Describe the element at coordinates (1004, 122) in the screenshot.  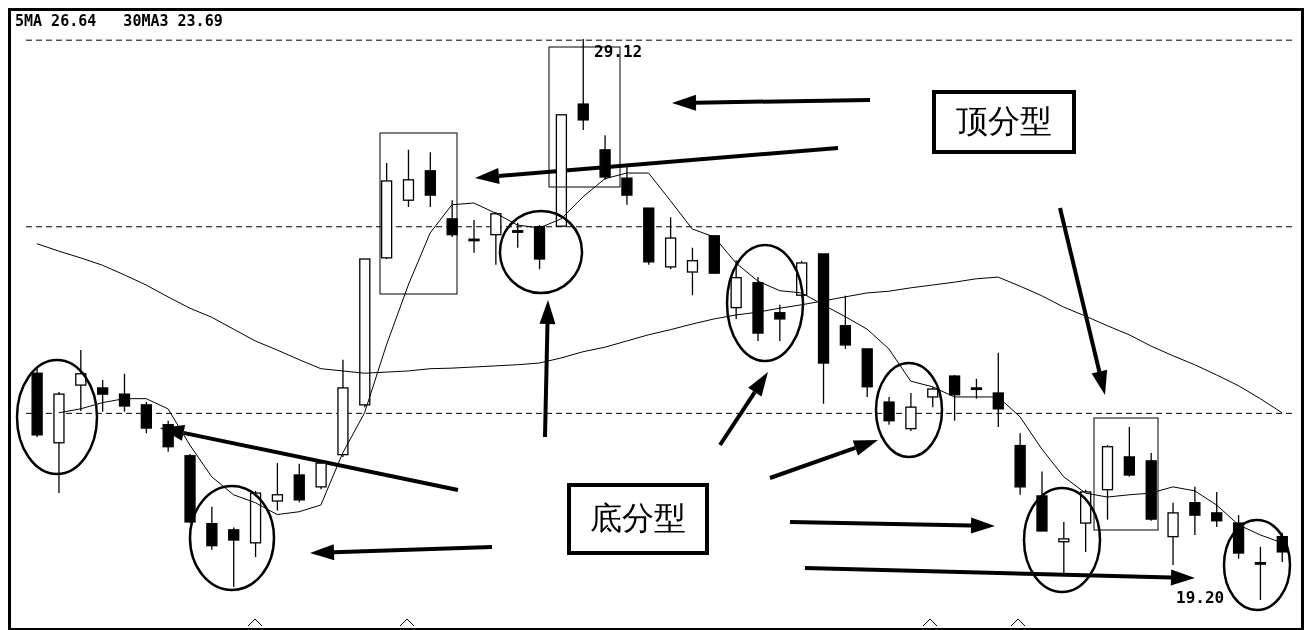
I see `annotation: 顶分型` at that location.